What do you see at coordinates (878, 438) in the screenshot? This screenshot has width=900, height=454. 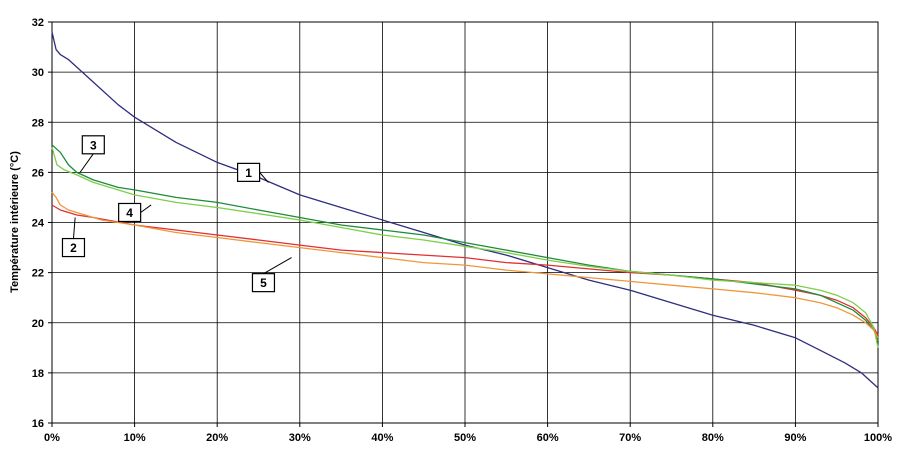 I see `x-tick-label: 100%` at bounding box center [878, 438].